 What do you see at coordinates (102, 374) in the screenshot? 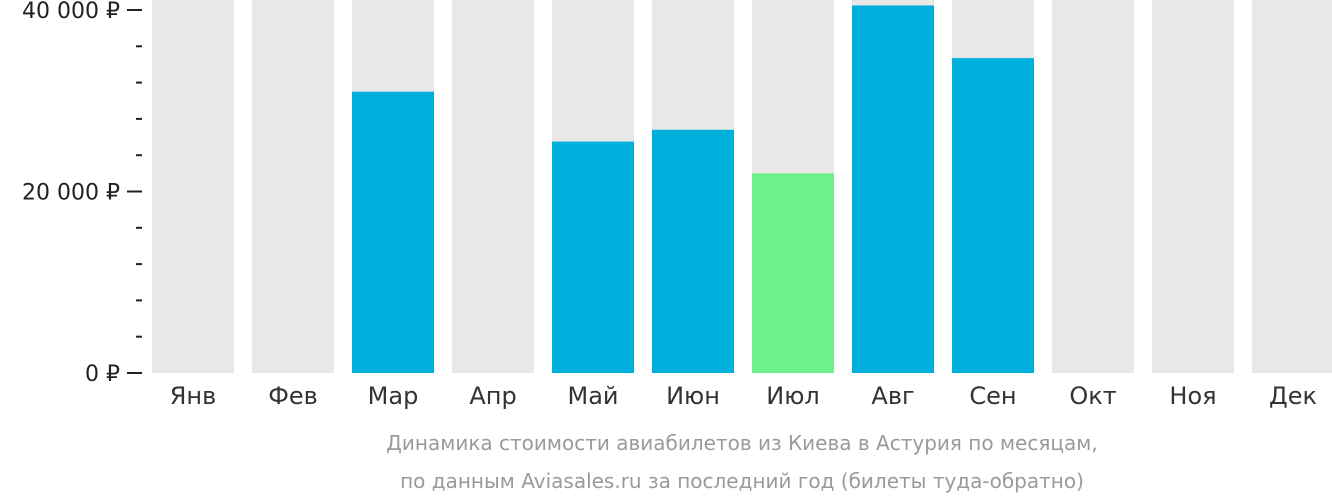
I see `y-tick-label: 0 ₽` at bounding box center [102, 374].